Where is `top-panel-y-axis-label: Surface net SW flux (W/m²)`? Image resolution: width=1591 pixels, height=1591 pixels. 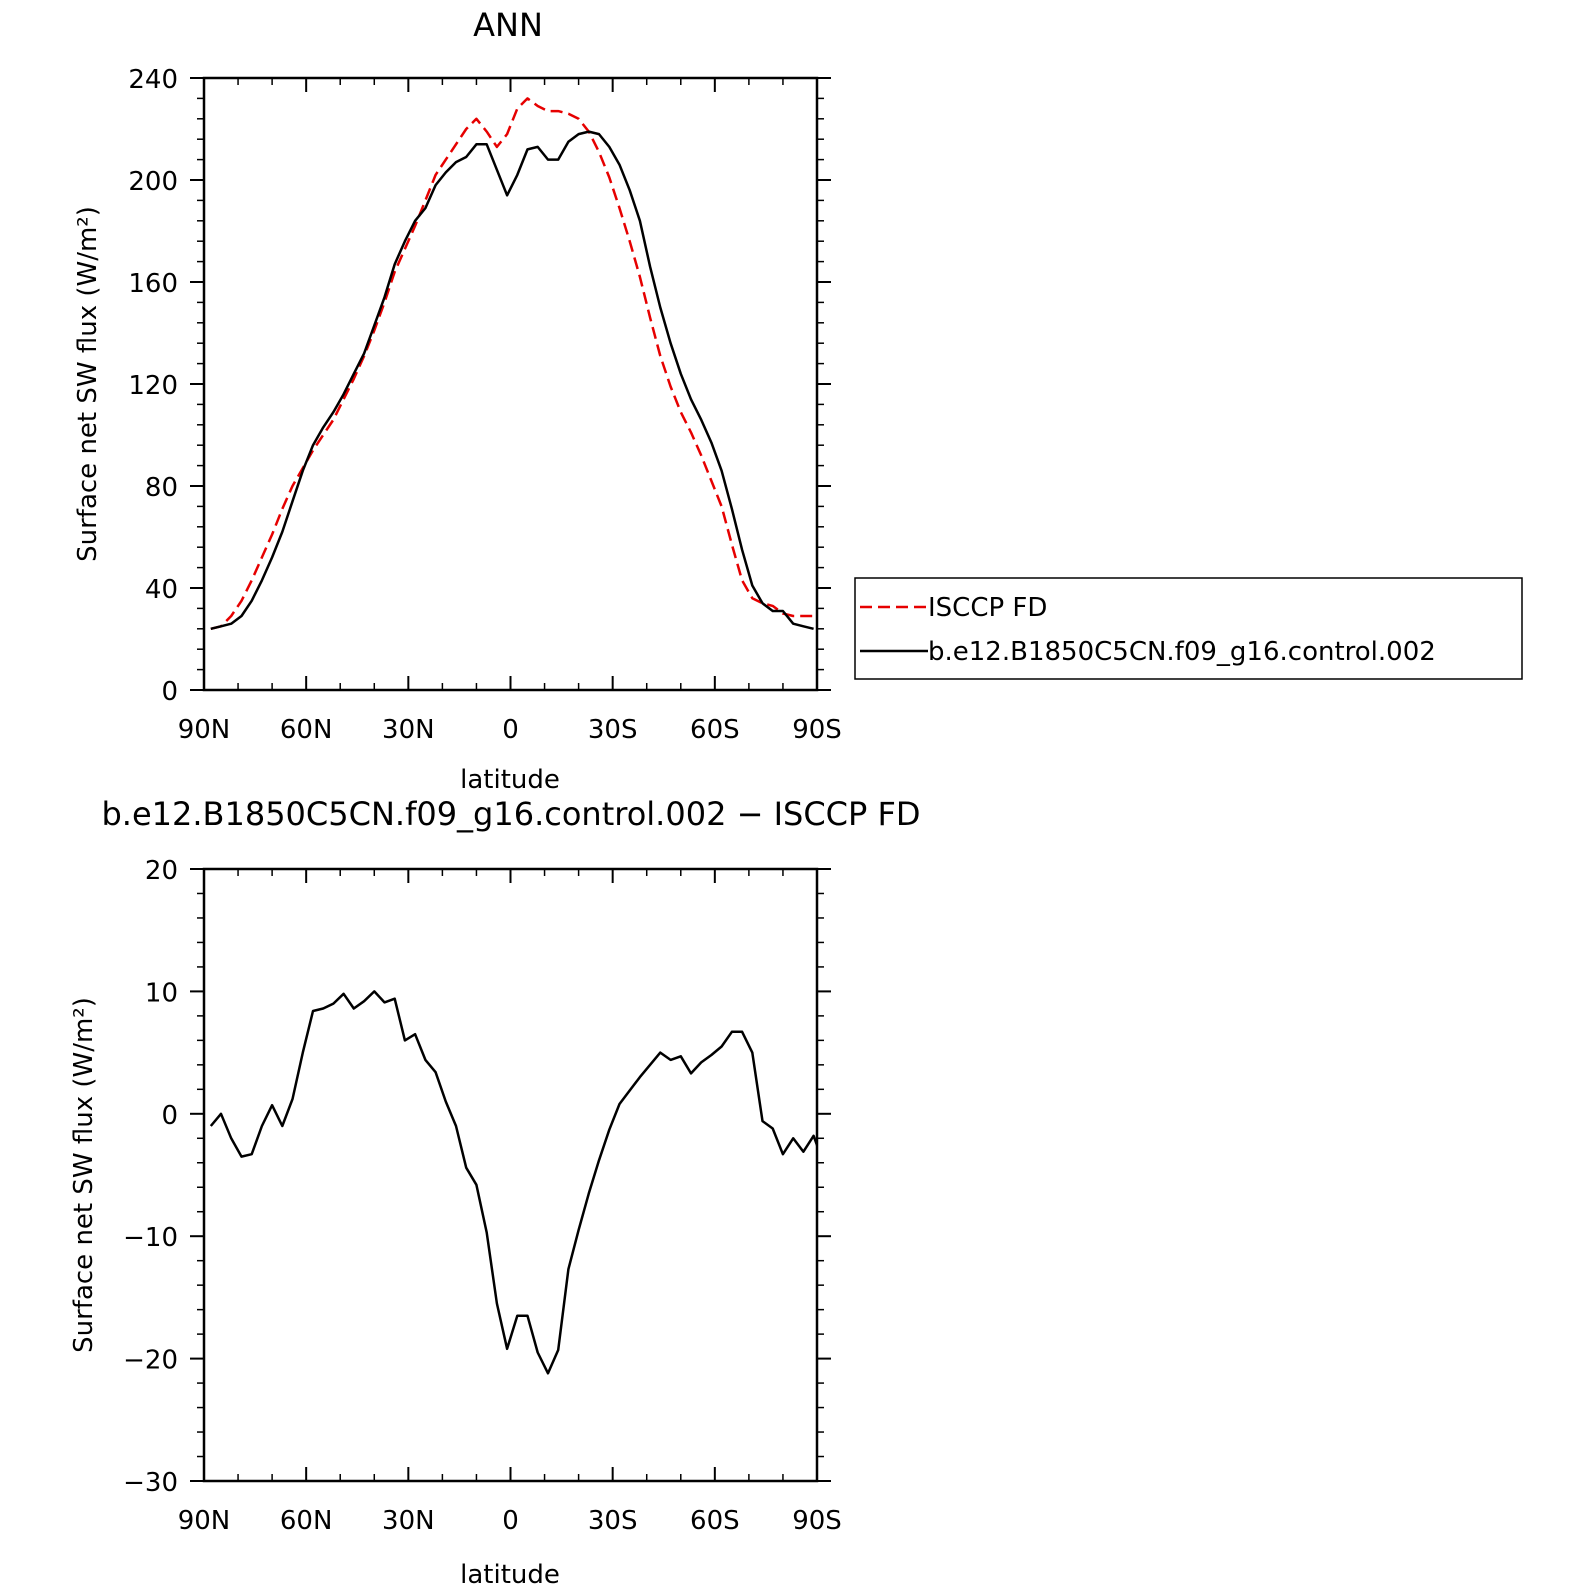
top-panel-y-axis-label: Surface net SW flux (W/m²) is located at coordinates (88, 384).